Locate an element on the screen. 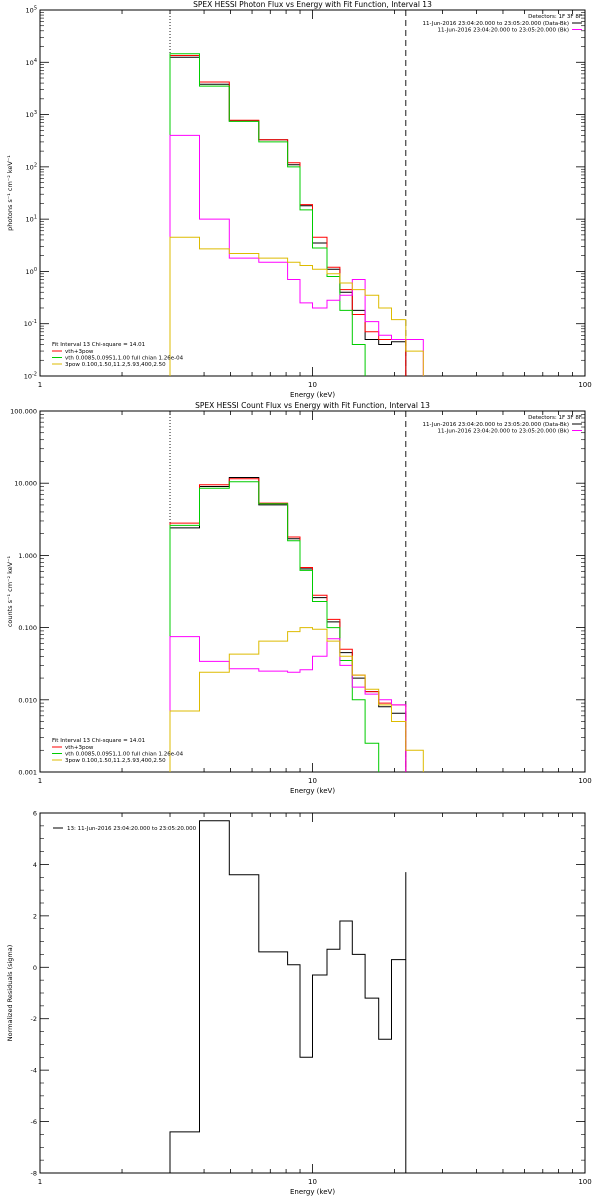 This screenshot has height=1204, width=600. y-tick-label: 0.001 is located at coordinates (27, 773).